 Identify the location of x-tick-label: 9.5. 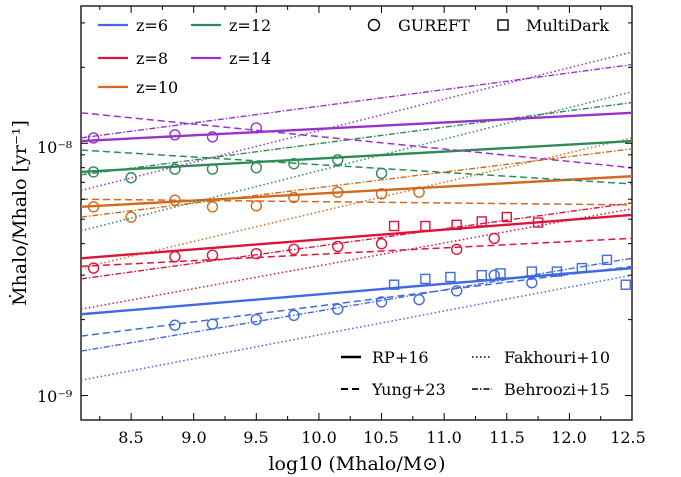
(255, 437).